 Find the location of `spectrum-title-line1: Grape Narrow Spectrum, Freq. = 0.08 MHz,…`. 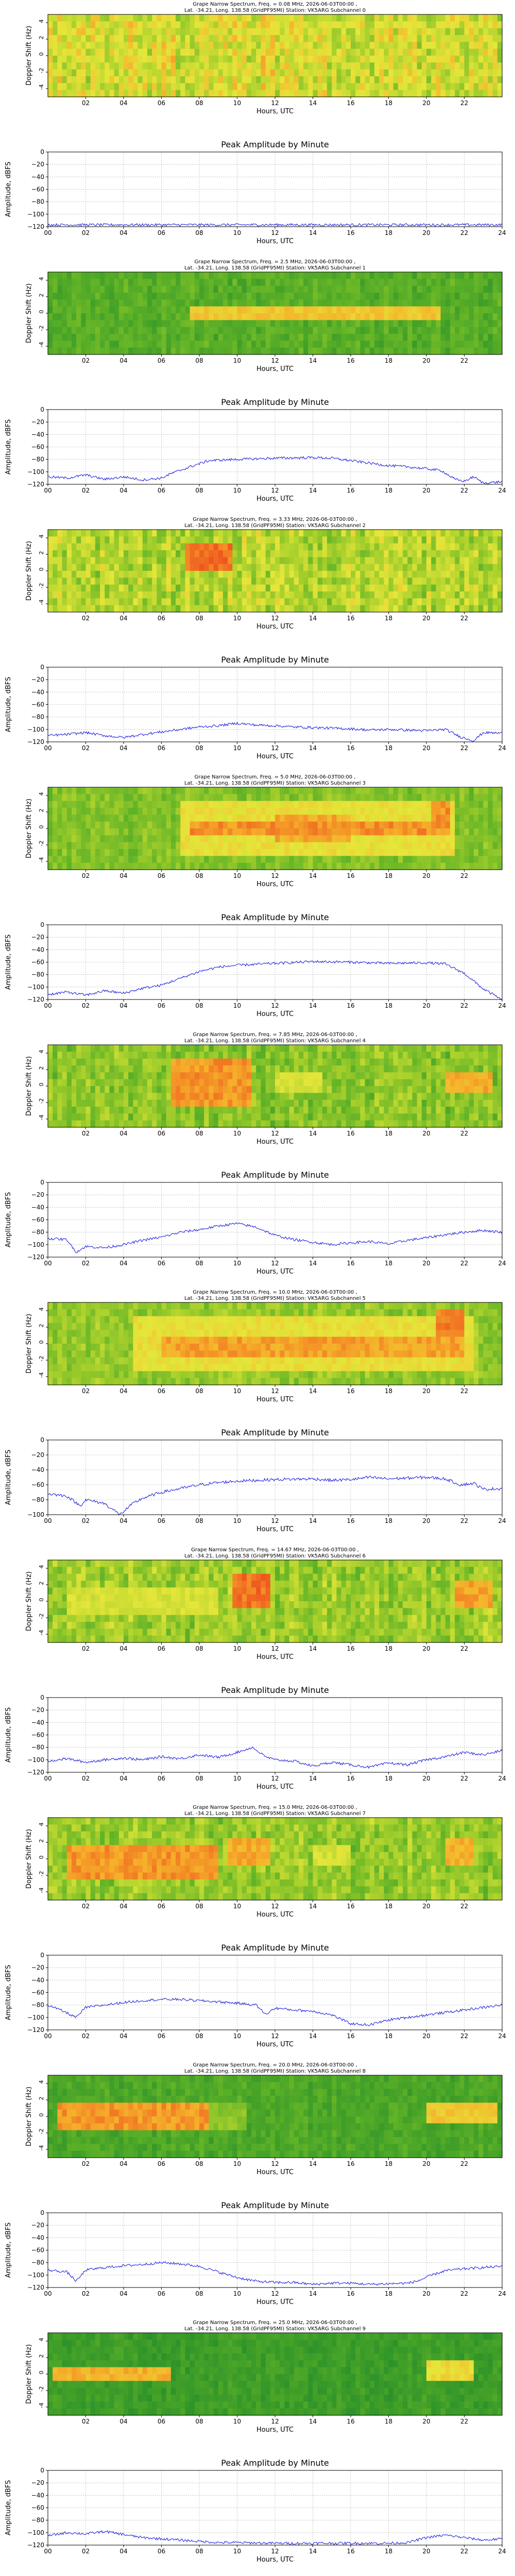

spectrum-title-line1: Grape Narrow Spectrum, Freq. = 0.08 MHz,… is located at coordinates (275, 4).